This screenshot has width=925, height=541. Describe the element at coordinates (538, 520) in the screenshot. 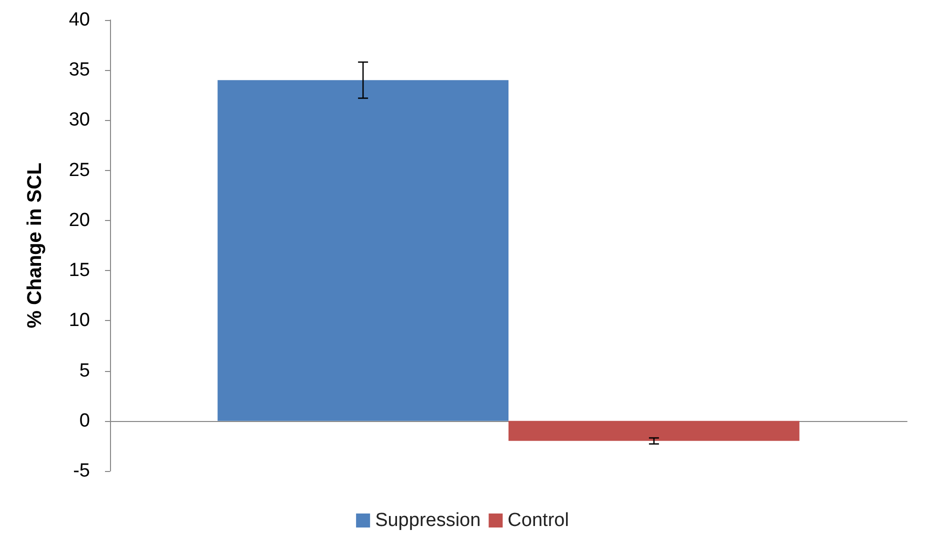

I see `legend-label: Control` at that location.